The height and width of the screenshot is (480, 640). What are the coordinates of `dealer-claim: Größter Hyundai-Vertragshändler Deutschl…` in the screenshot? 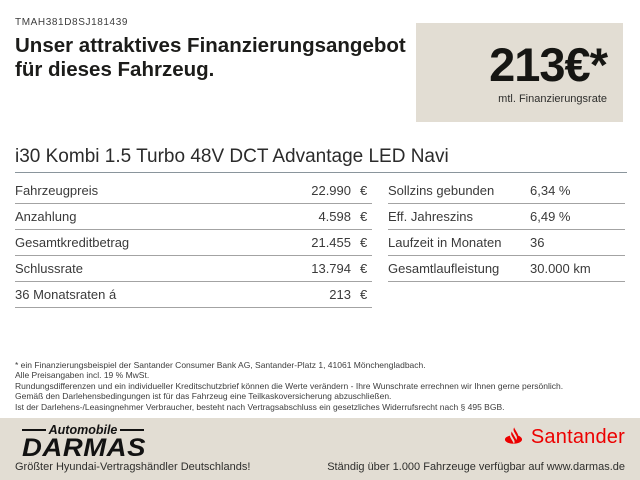 It's located at (133, 467).